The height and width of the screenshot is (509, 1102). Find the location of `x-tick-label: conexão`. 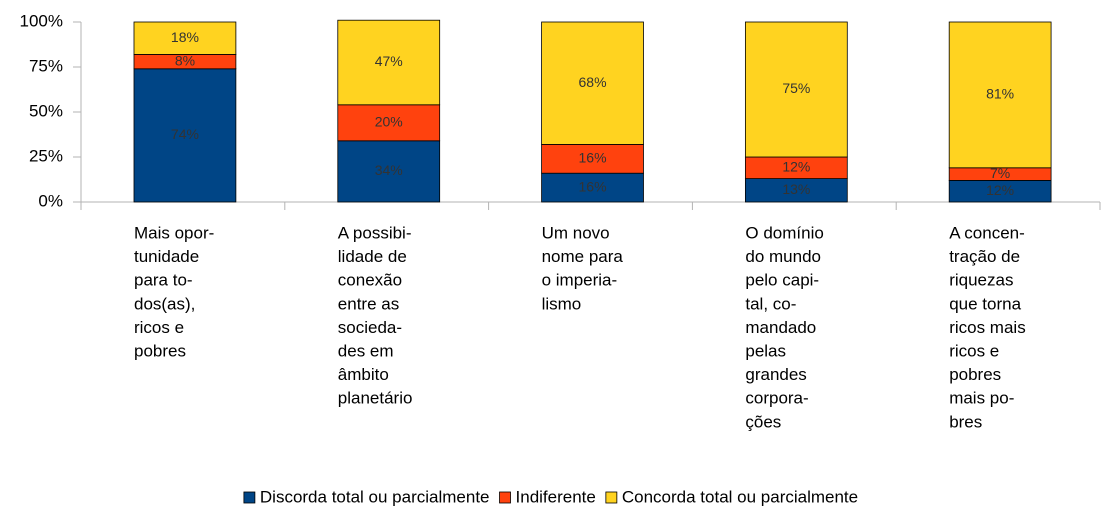

x-tick-label: conexão is located at coordinates (370, 280).